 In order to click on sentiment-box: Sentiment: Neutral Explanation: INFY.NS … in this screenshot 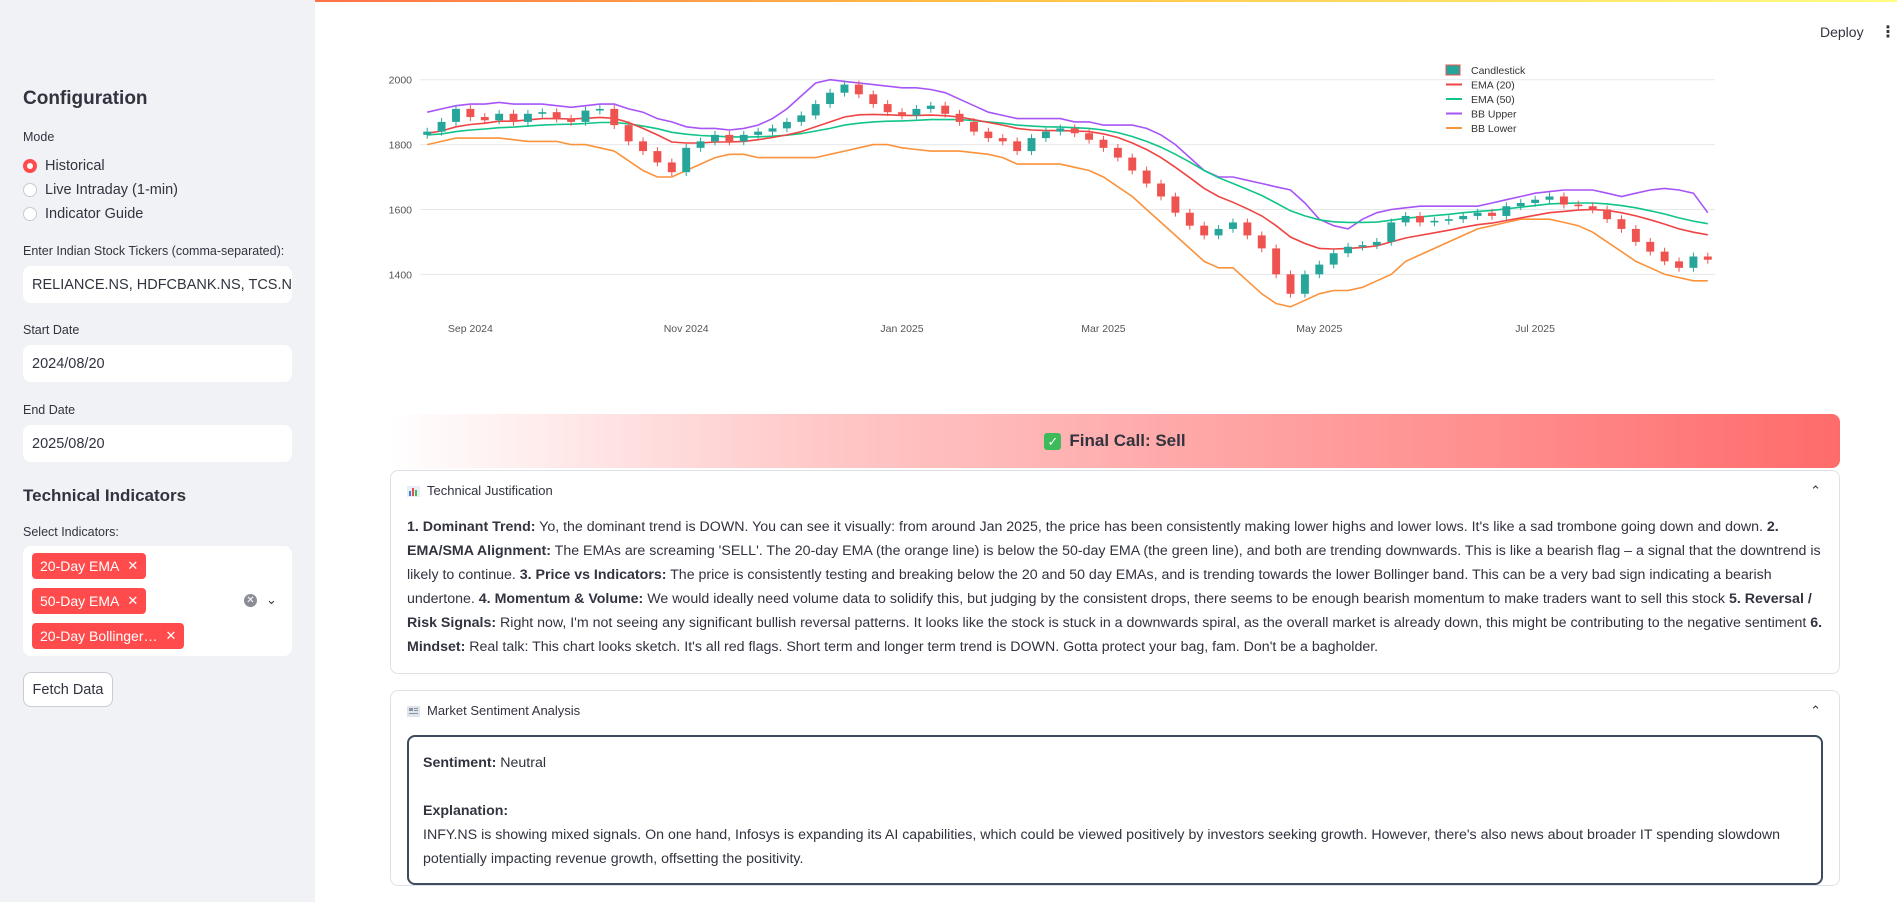, I will do `click(1115, 810)`.